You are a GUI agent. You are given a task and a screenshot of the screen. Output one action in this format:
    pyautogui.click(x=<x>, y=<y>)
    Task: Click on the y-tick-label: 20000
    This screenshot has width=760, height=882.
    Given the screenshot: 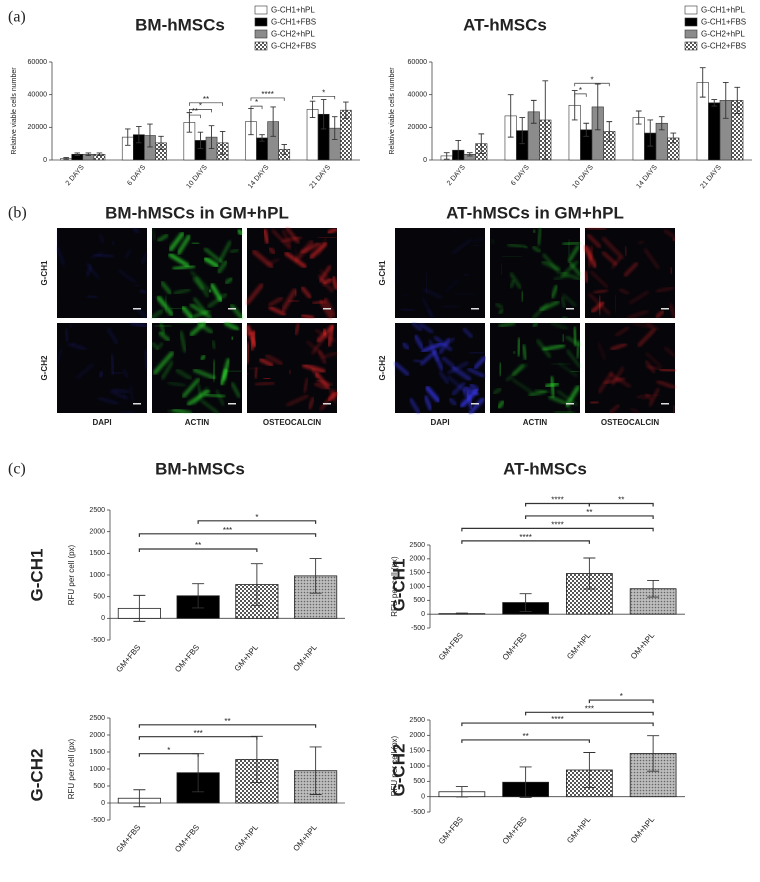 What is the action you would take?
    pyautogui.click(x=38, y=127)
    